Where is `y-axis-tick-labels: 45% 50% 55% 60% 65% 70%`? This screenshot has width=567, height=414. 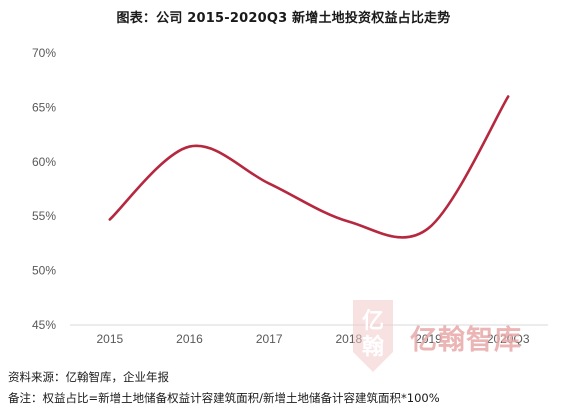 y-axis-tick-labels: 45% 50% 55% 60% 65% 70% is located at coordinates (44, 189).